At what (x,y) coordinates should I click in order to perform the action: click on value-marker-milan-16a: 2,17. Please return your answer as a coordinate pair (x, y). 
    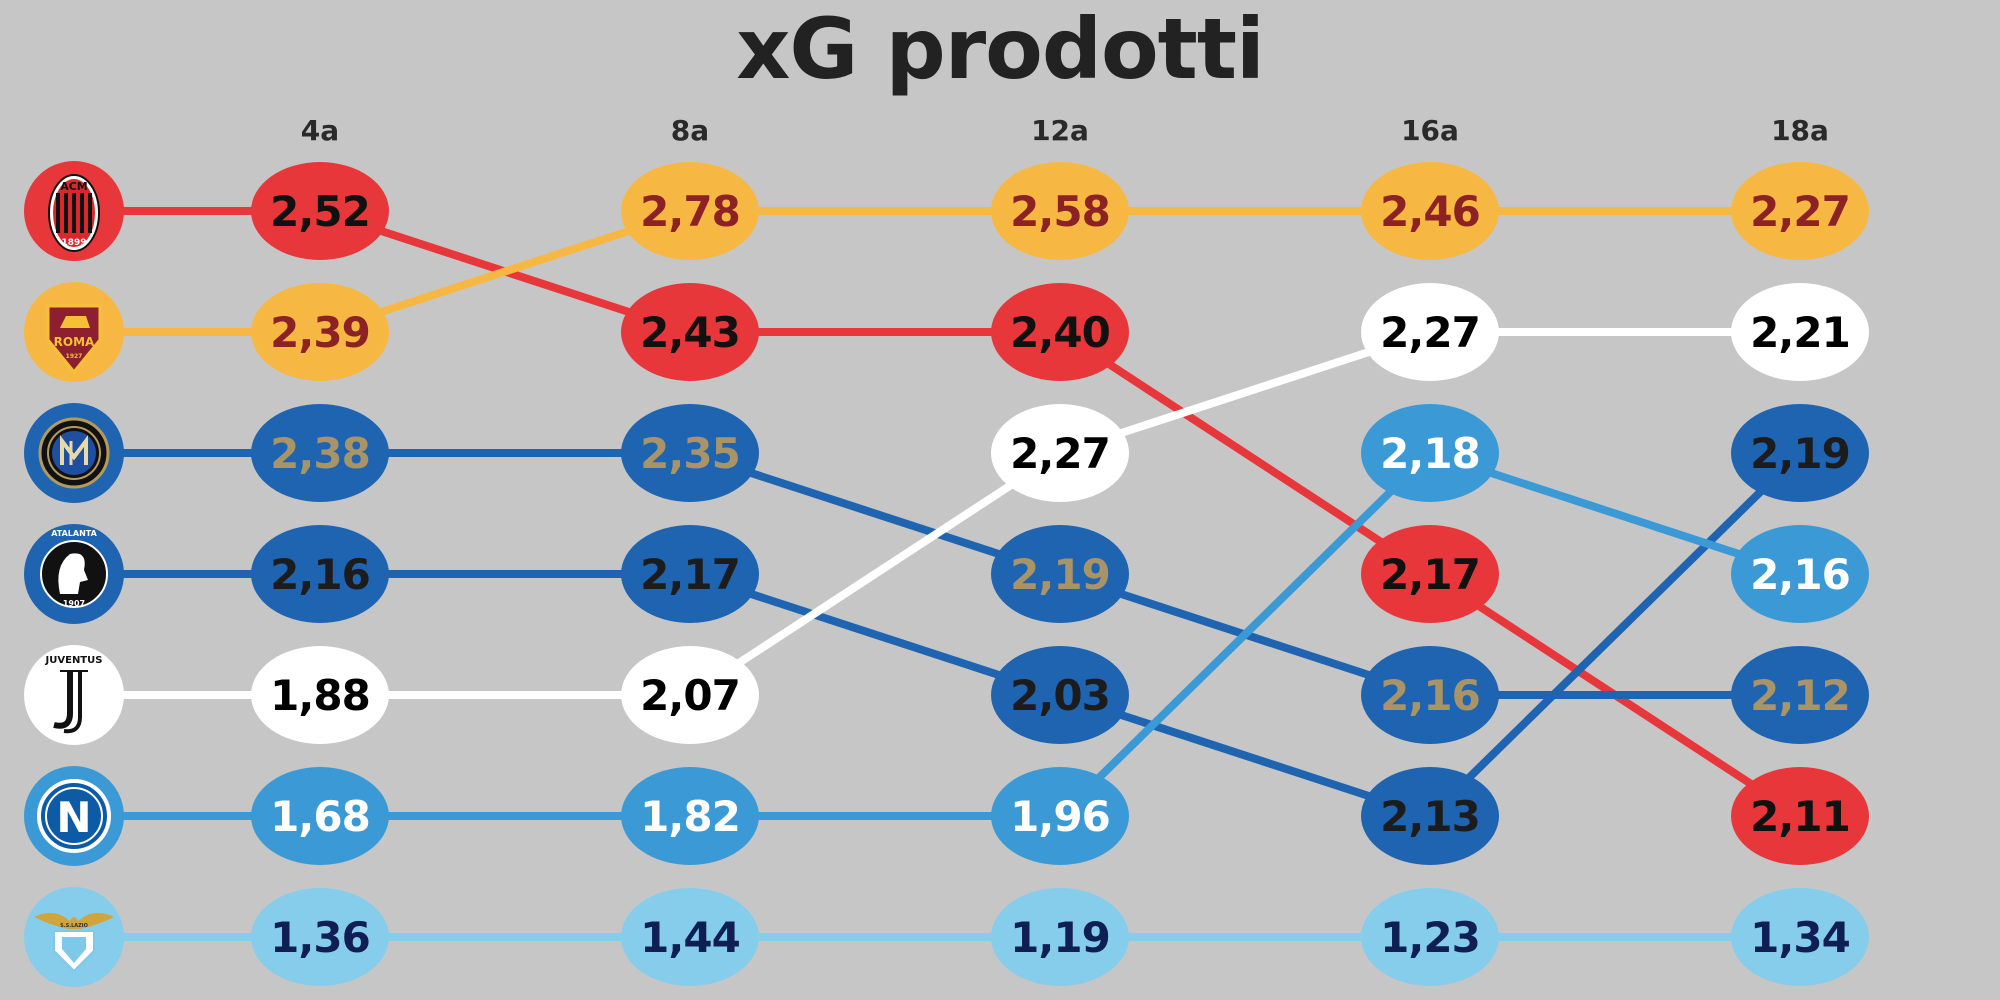
    Looking at the image, I should click on (1430, 574).